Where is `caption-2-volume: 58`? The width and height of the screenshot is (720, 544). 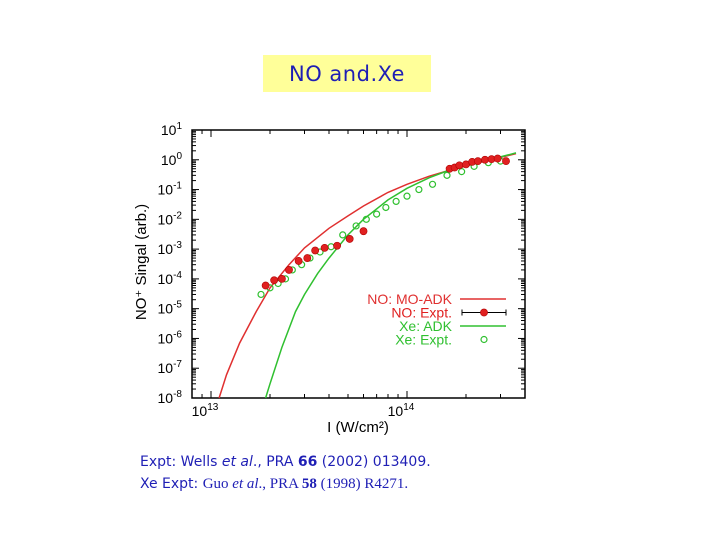 caption-2-volume: 58 is located at coordinates (309, 484).